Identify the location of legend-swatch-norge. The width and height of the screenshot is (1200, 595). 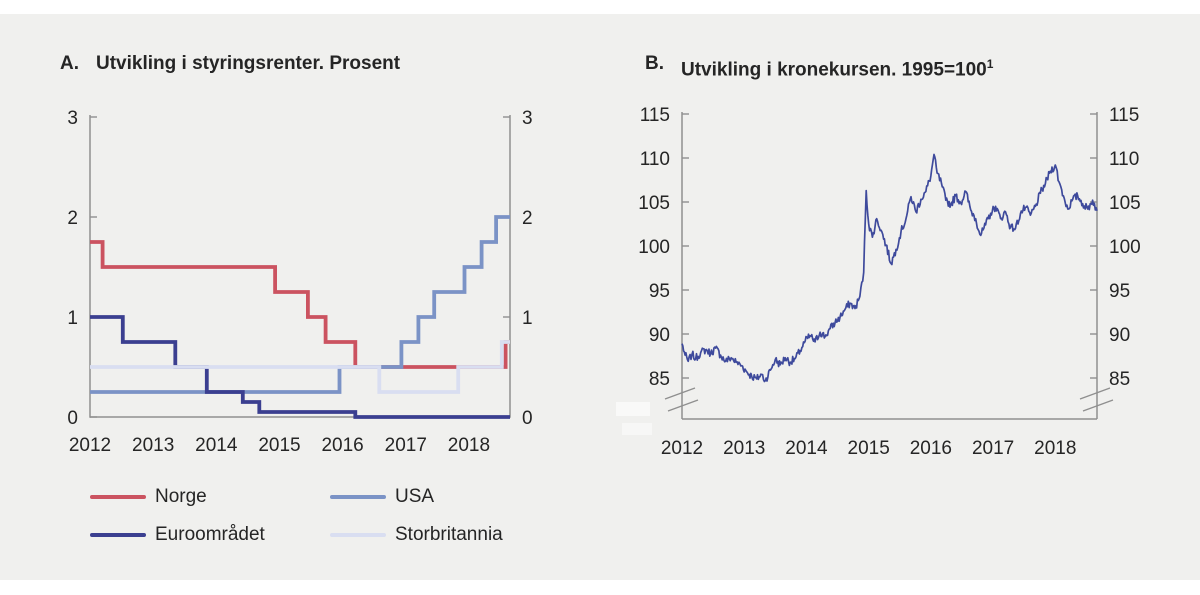
(118, 497).